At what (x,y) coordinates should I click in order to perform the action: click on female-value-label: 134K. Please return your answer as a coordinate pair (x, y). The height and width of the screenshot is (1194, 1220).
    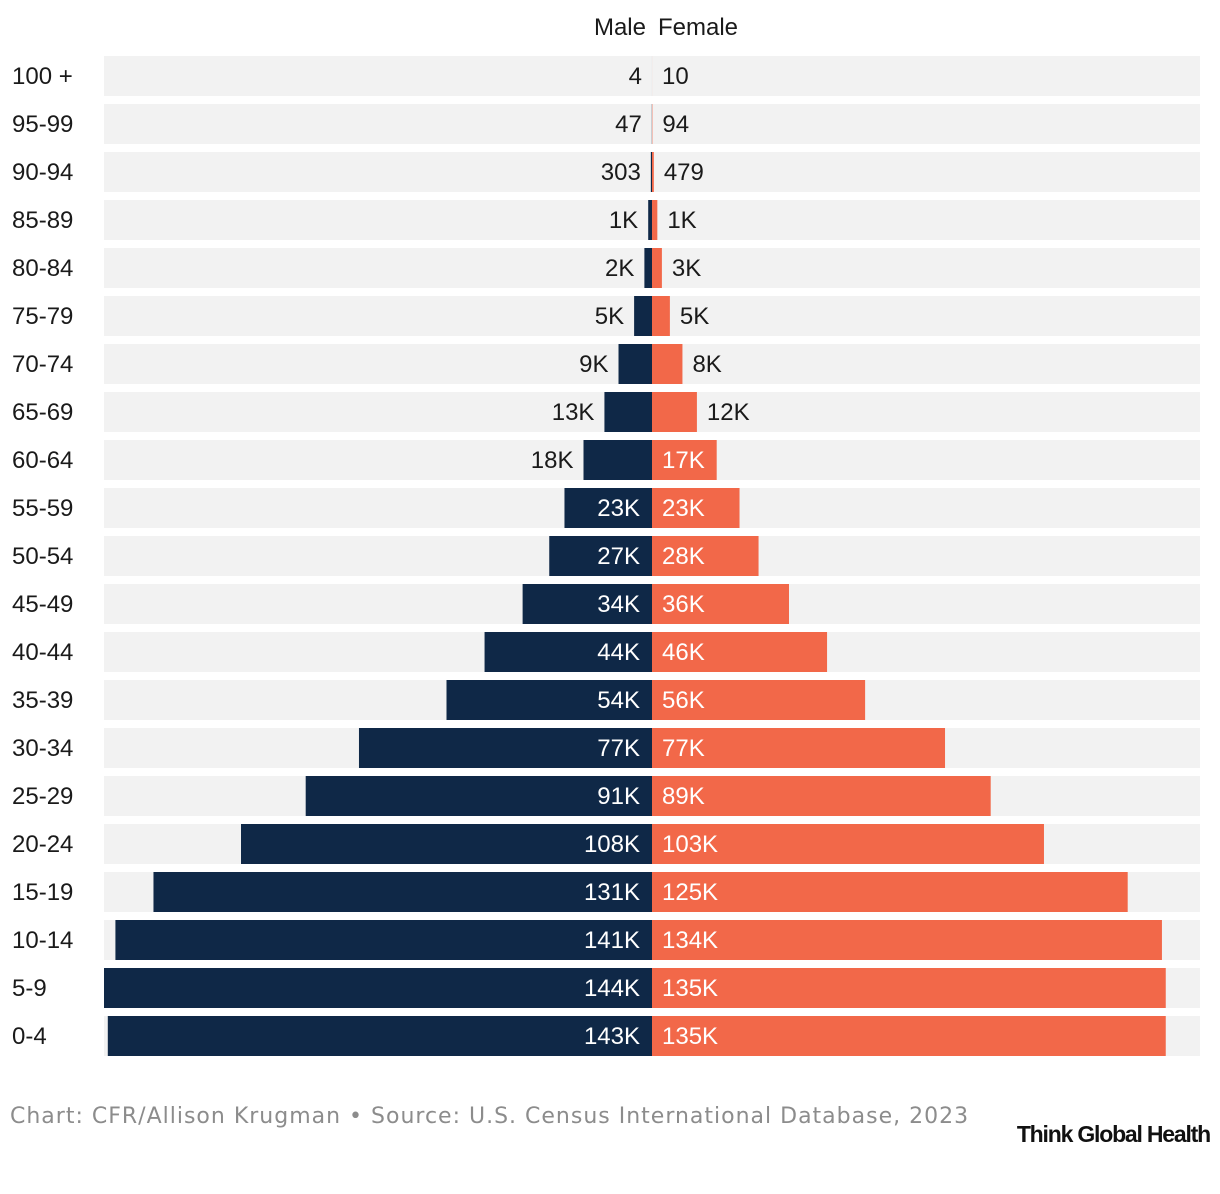
    Looking at the image, I should click on (690, 940).